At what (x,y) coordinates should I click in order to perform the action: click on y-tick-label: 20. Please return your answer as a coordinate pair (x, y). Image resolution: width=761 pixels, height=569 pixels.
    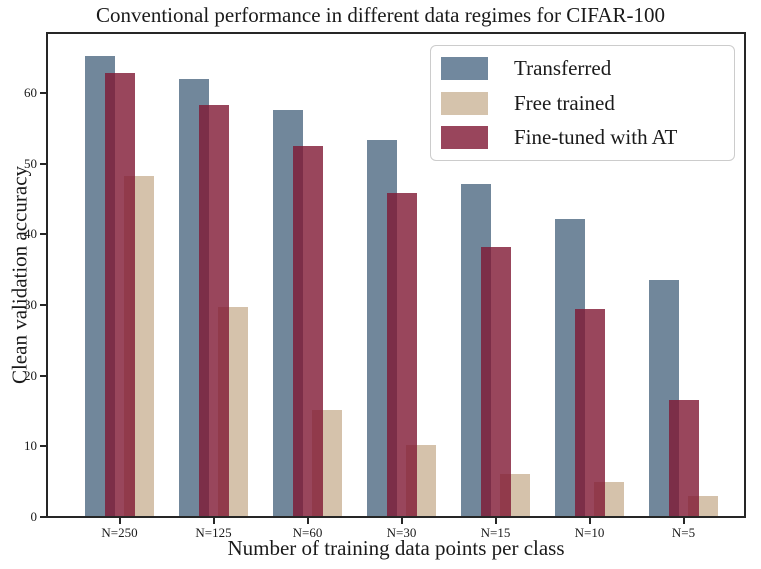
    Looking at the image, I should click on (30, 375).